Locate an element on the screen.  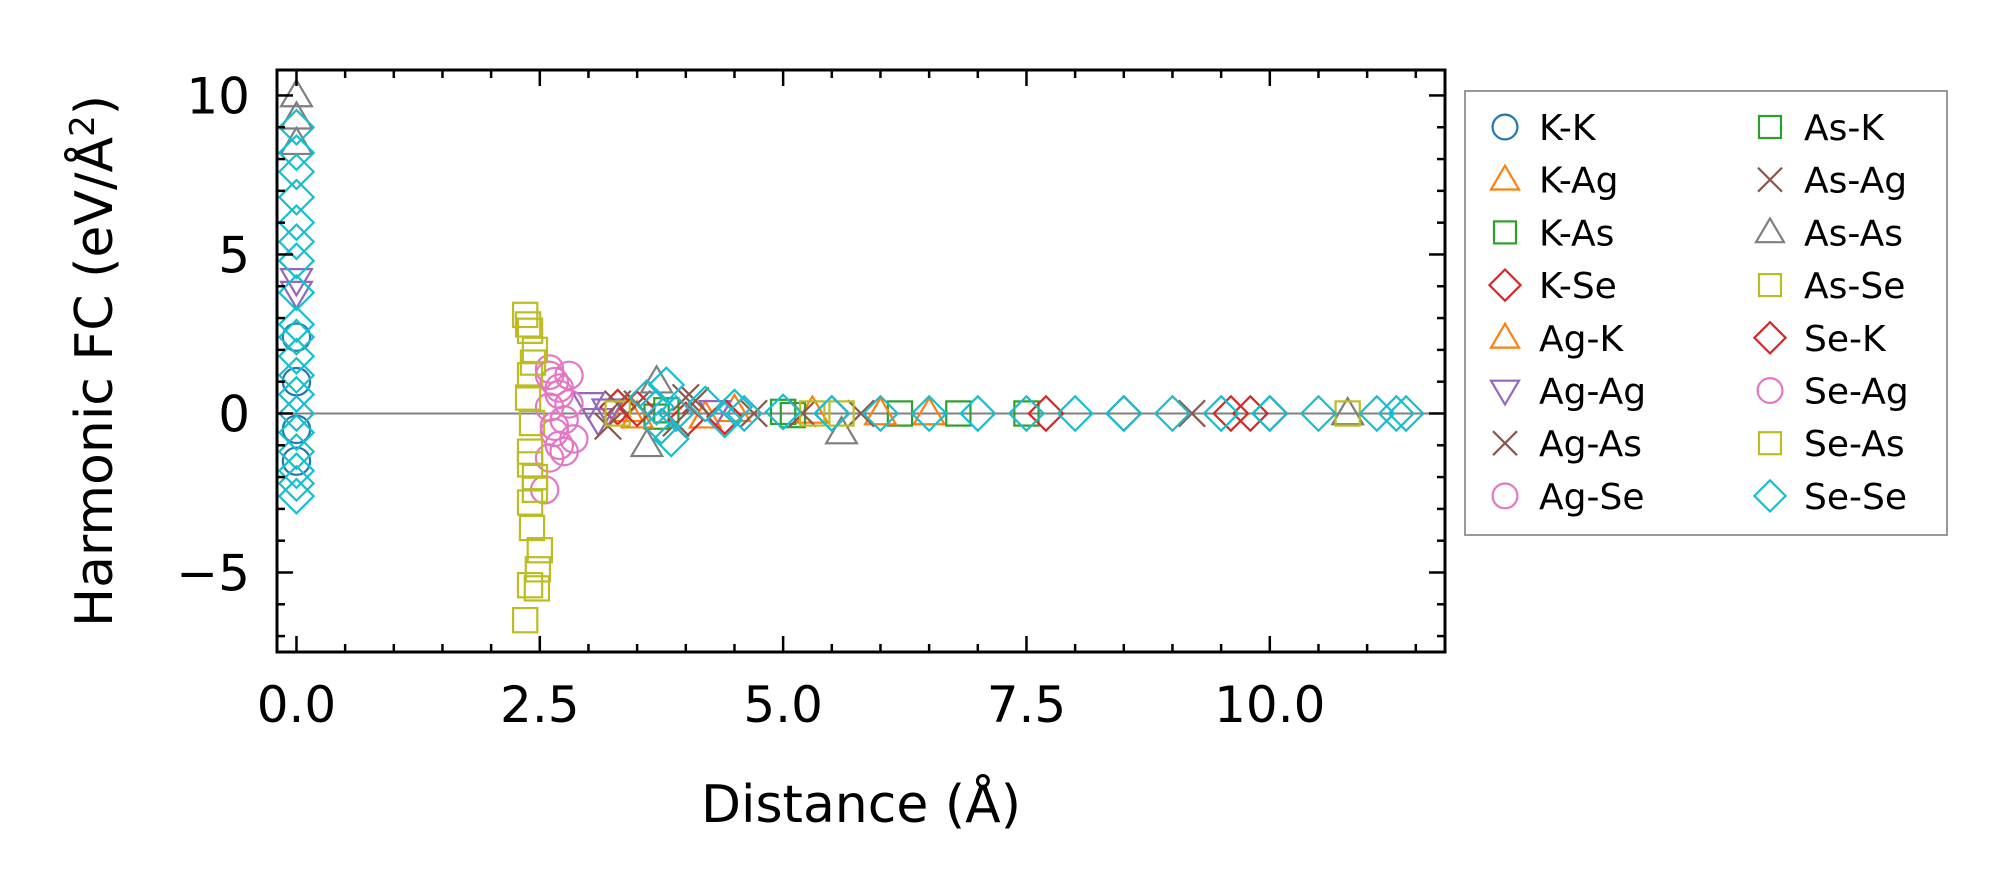
series-As-Ag is located at coordinates (710, 410).